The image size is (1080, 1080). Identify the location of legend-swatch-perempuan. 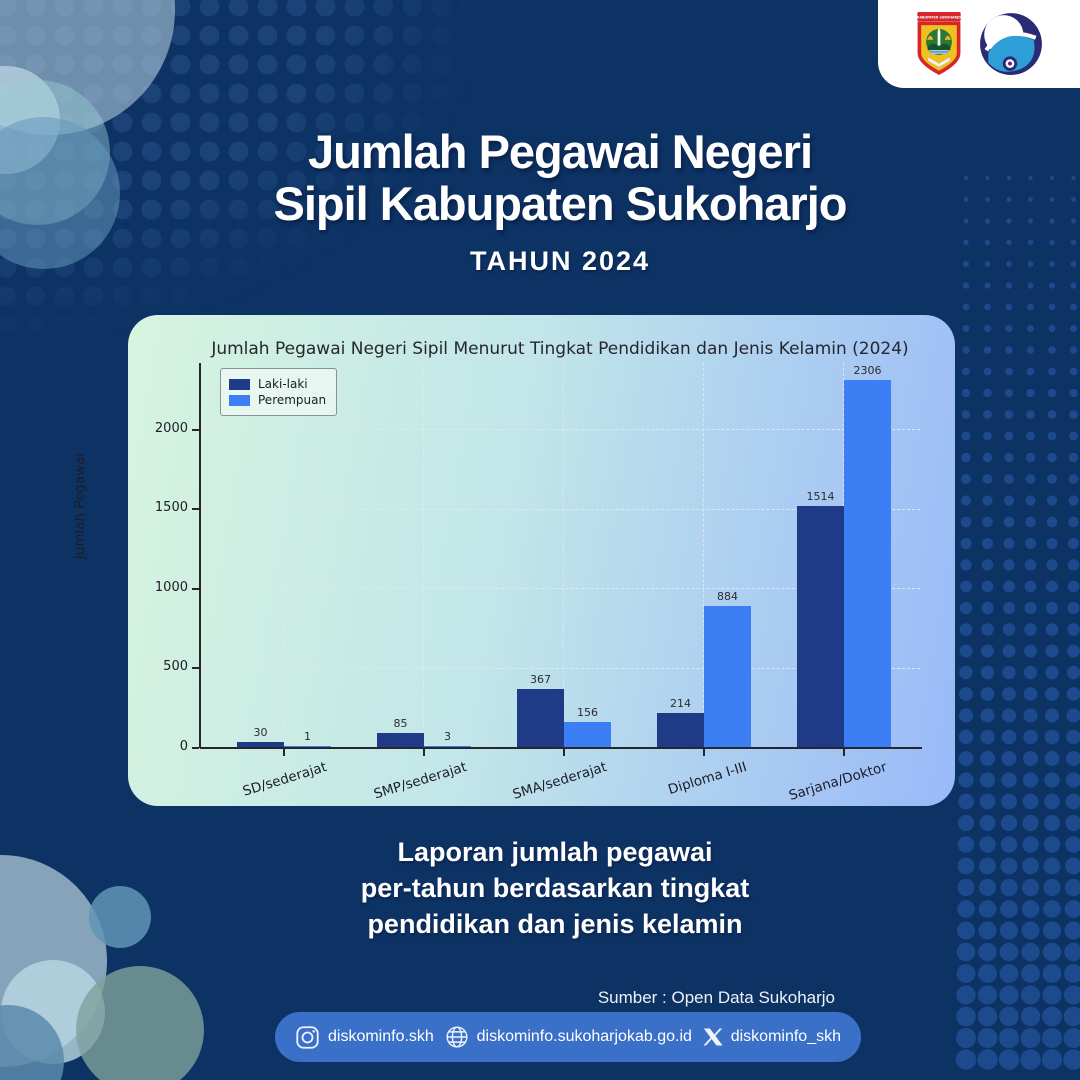
(239, 400).